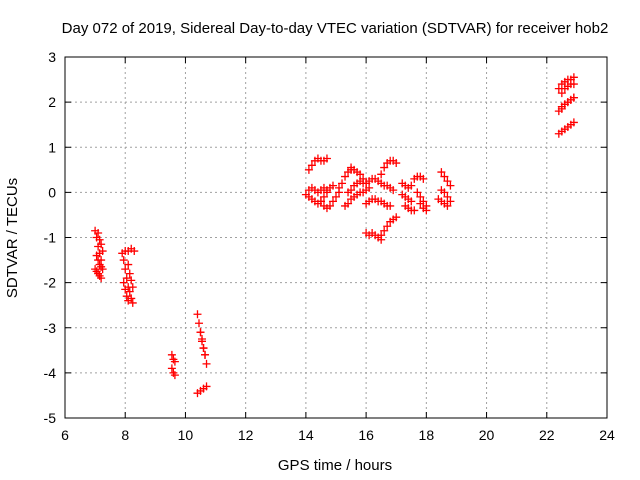  What do you see at coordinates (52, 57) in the screenshot?
I see `y-tick-label: 3` at bounding box center [52, 57].